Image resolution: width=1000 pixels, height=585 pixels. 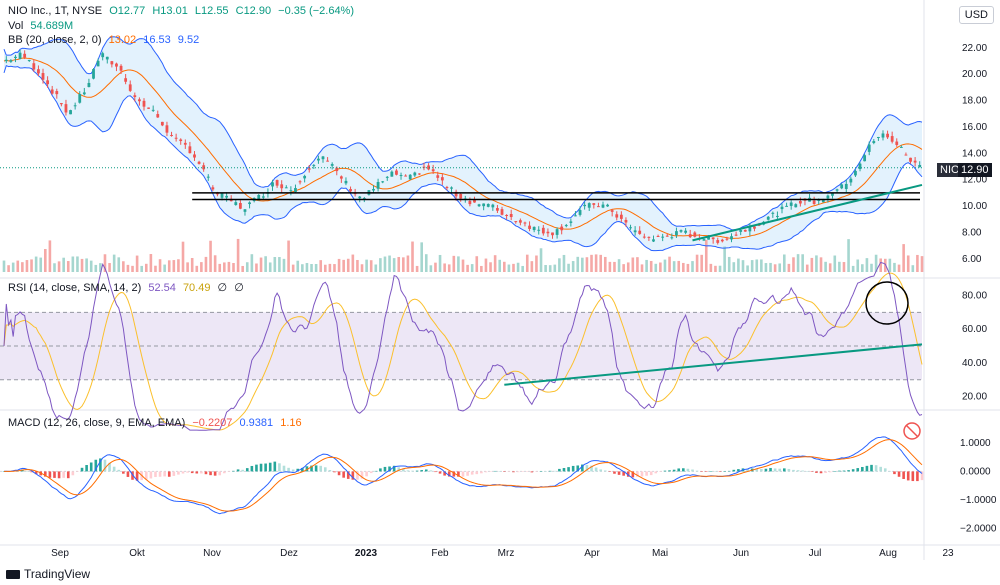 What do you see at coordinates (48, 574) in the screenshot?
I see `tradingview-logo: TradingView` at bounding box center [48, 574].